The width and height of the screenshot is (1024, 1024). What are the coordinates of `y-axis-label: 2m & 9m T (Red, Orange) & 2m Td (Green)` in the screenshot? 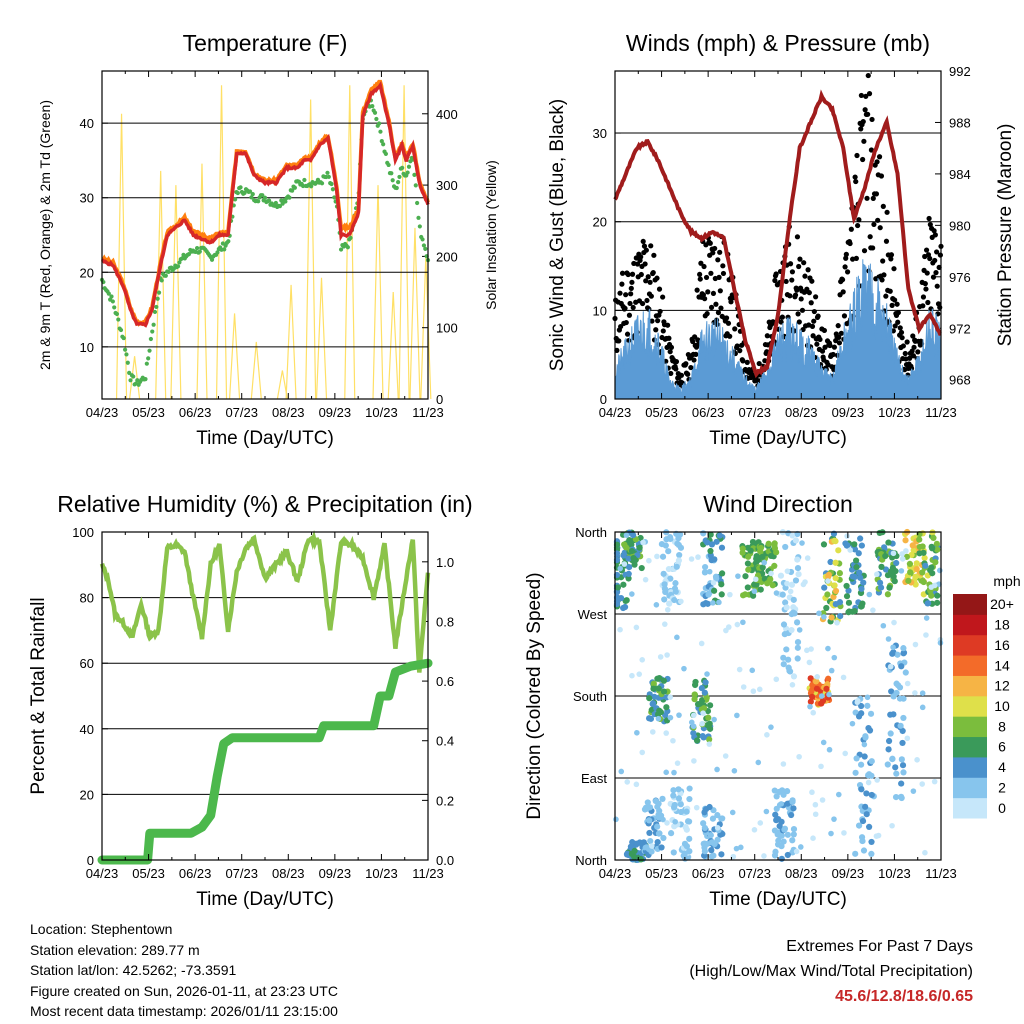 It's located at (45, 235).